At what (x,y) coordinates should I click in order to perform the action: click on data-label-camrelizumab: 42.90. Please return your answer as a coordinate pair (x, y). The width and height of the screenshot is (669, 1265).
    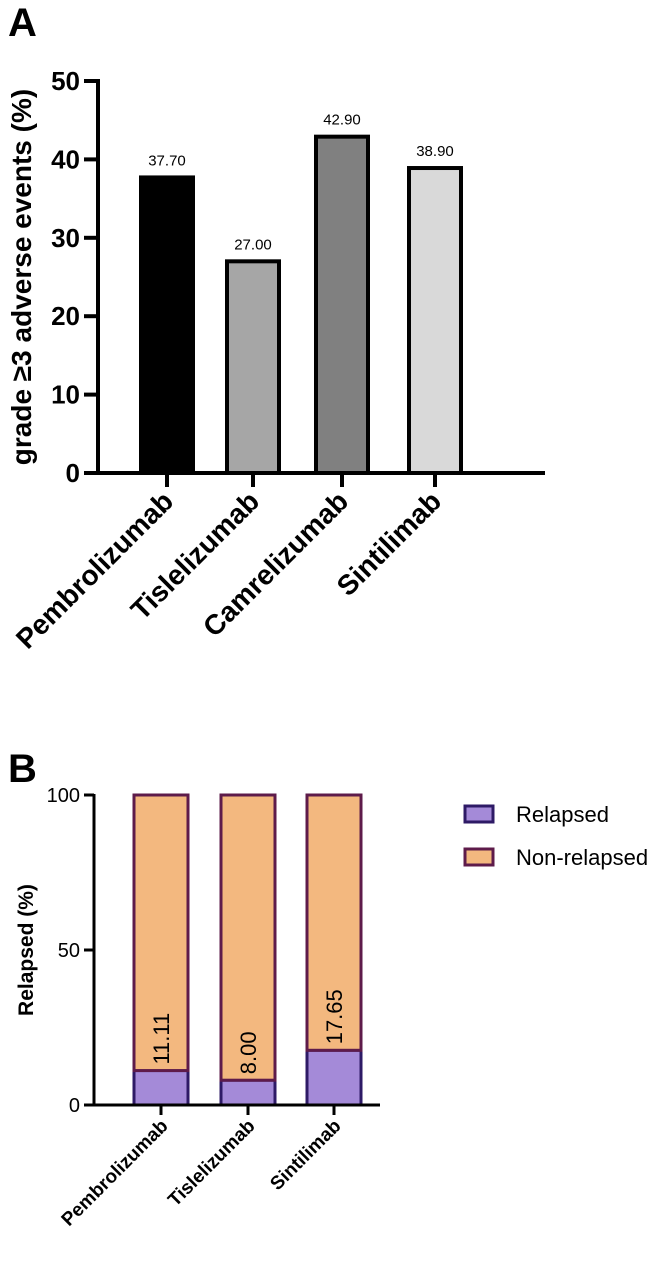
    Looking at the image, I should click on (342, 120).